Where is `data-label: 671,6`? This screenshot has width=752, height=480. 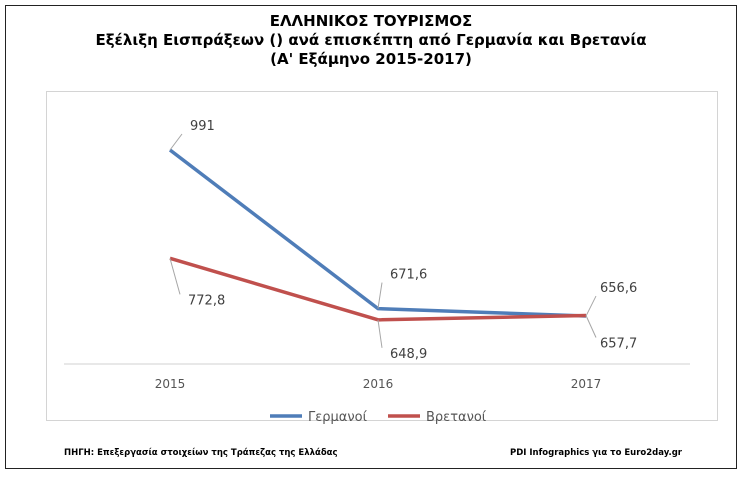
data-label: 671,6 is located at coordinates (408, 275).